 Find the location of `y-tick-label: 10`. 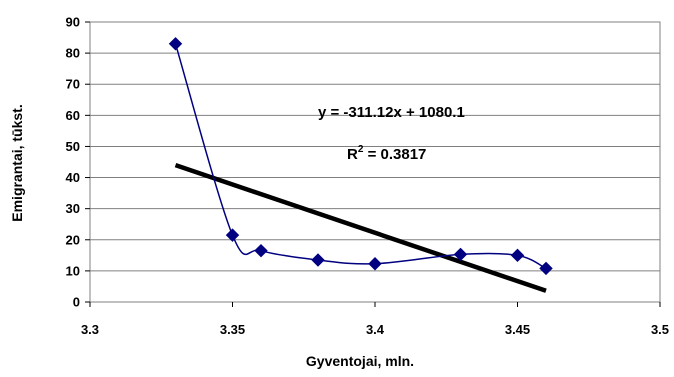

y-tick-label: 10 is located at coordinates (73, 270).